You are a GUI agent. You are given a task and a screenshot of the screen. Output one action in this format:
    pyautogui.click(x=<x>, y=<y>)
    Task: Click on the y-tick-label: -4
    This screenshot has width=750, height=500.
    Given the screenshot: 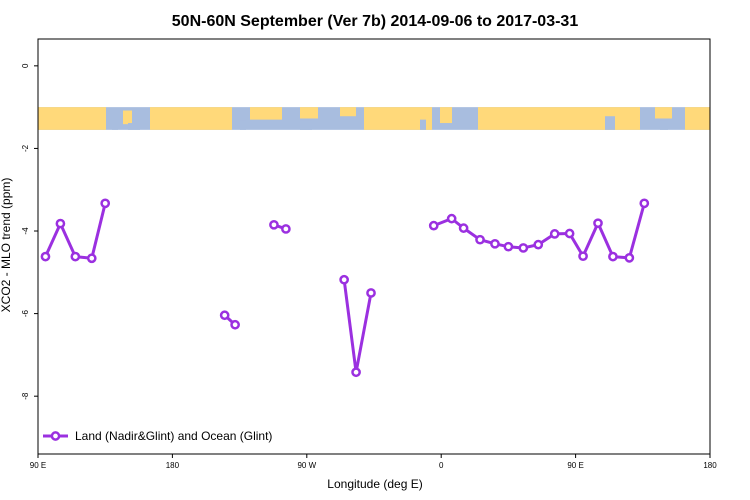 What is the action you would take?
    pyautogui.click(x=25, y=231)
    